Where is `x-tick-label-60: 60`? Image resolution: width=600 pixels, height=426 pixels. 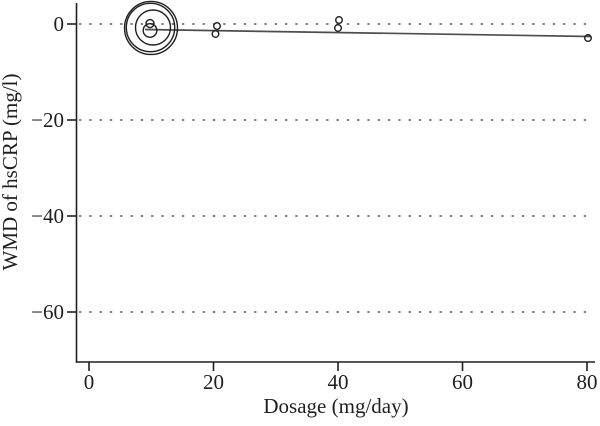
x-tick-label-60: 60 is located at coordinates (462, 382).